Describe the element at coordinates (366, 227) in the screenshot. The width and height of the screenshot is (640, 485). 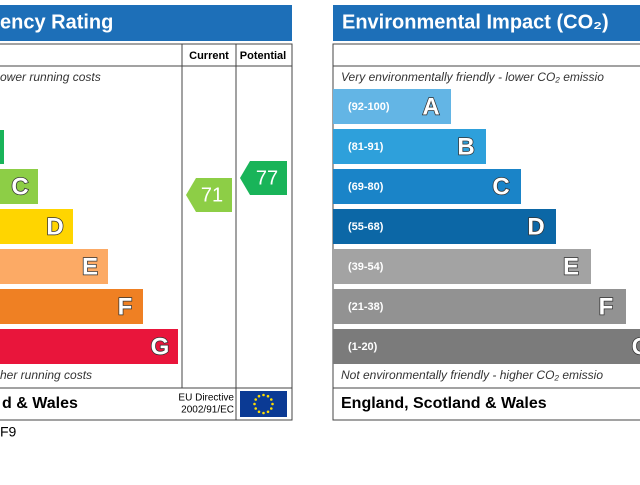
I see `band-range: (55-68)` at that location.